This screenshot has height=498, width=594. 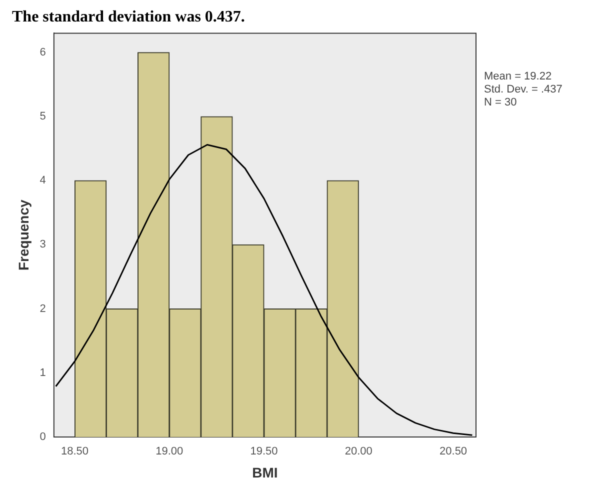 I want to click on y-tick-label: 5, so click(x=43, y=116).